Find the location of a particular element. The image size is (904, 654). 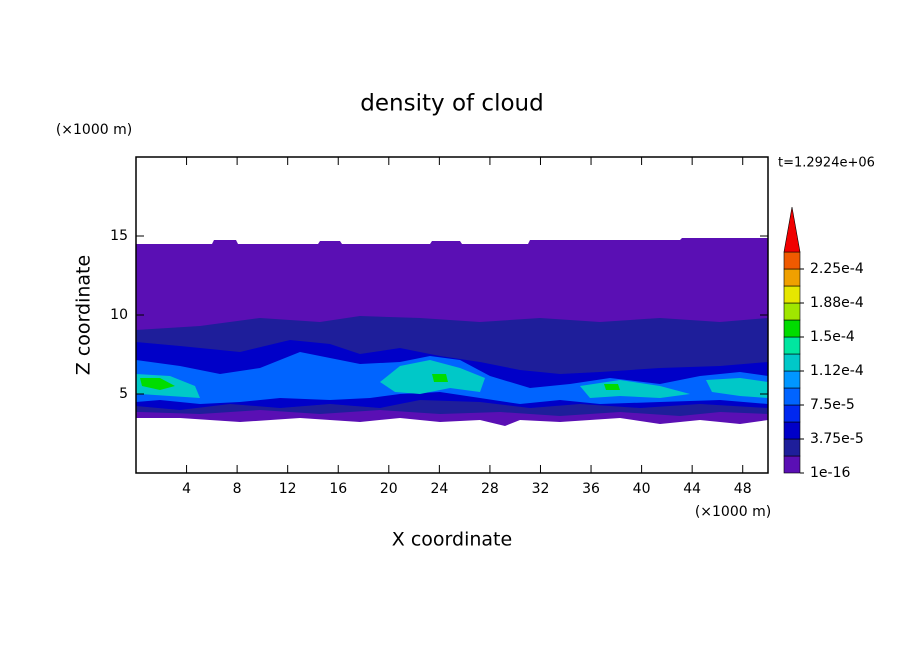

y-tick-label: 15 is located at coordinates (119, 236).